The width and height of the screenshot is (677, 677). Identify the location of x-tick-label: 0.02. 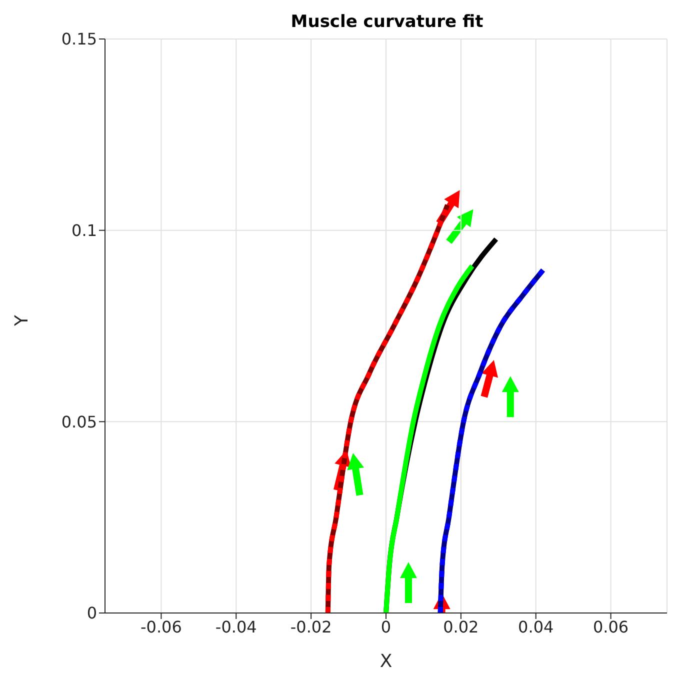
(461, 626).